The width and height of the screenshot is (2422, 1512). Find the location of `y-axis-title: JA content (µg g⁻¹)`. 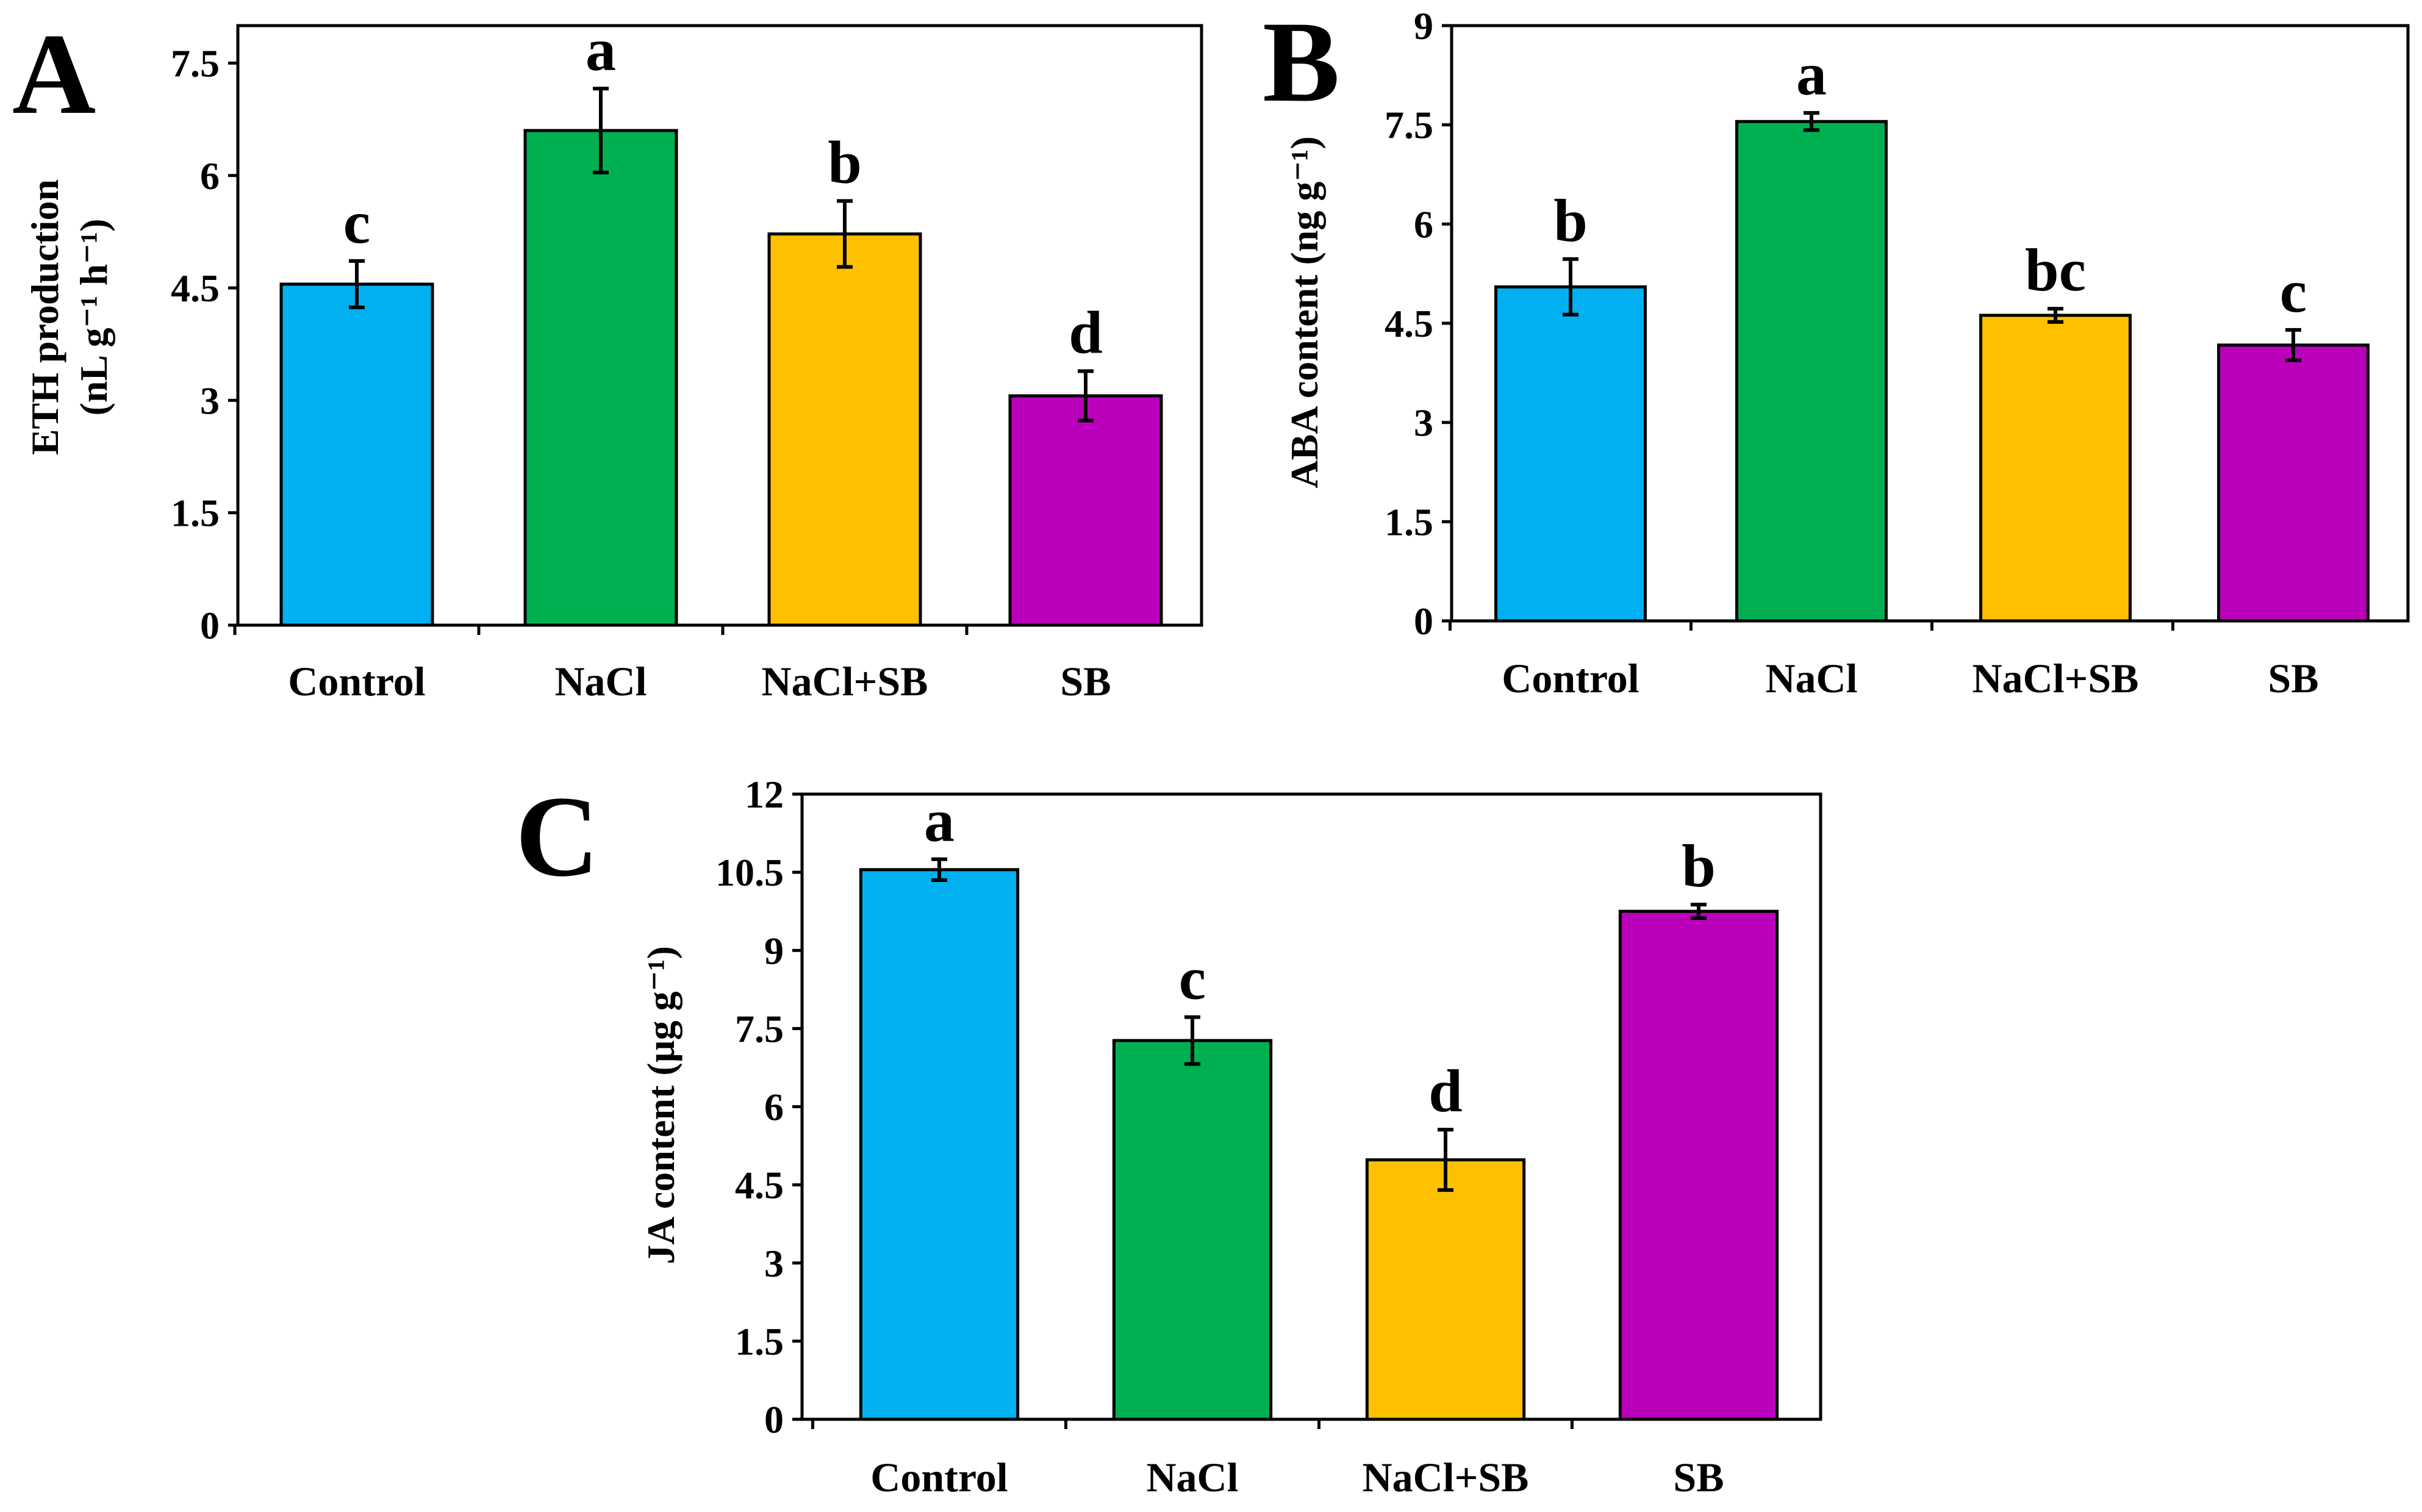

y-axis-title: JA content (µg g⁻¹) is located at coordinates (661, 1105).